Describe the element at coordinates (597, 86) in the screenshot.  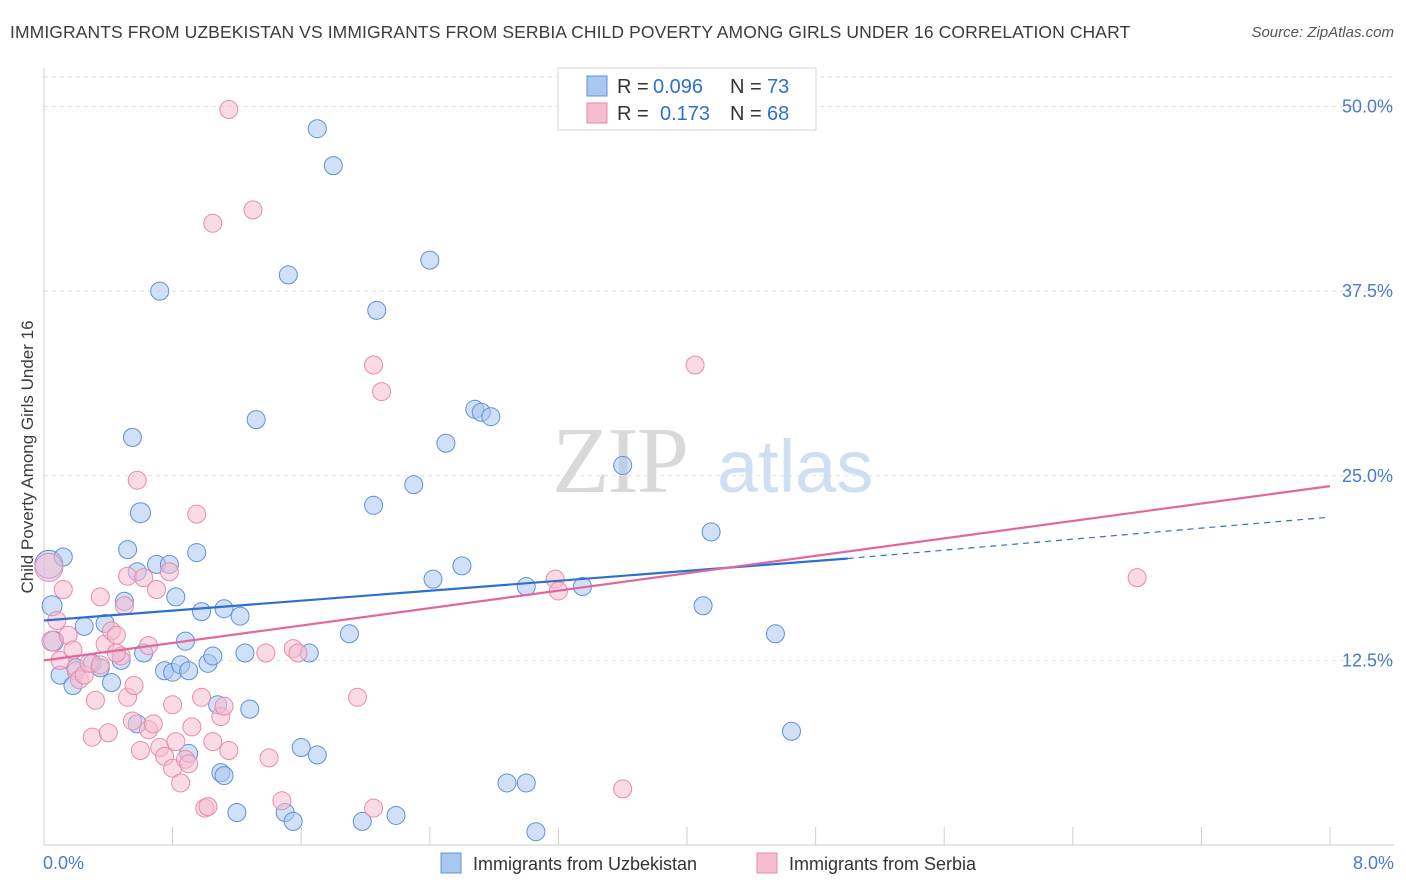
I see `legend-swatch-uzbekistan` at that location.